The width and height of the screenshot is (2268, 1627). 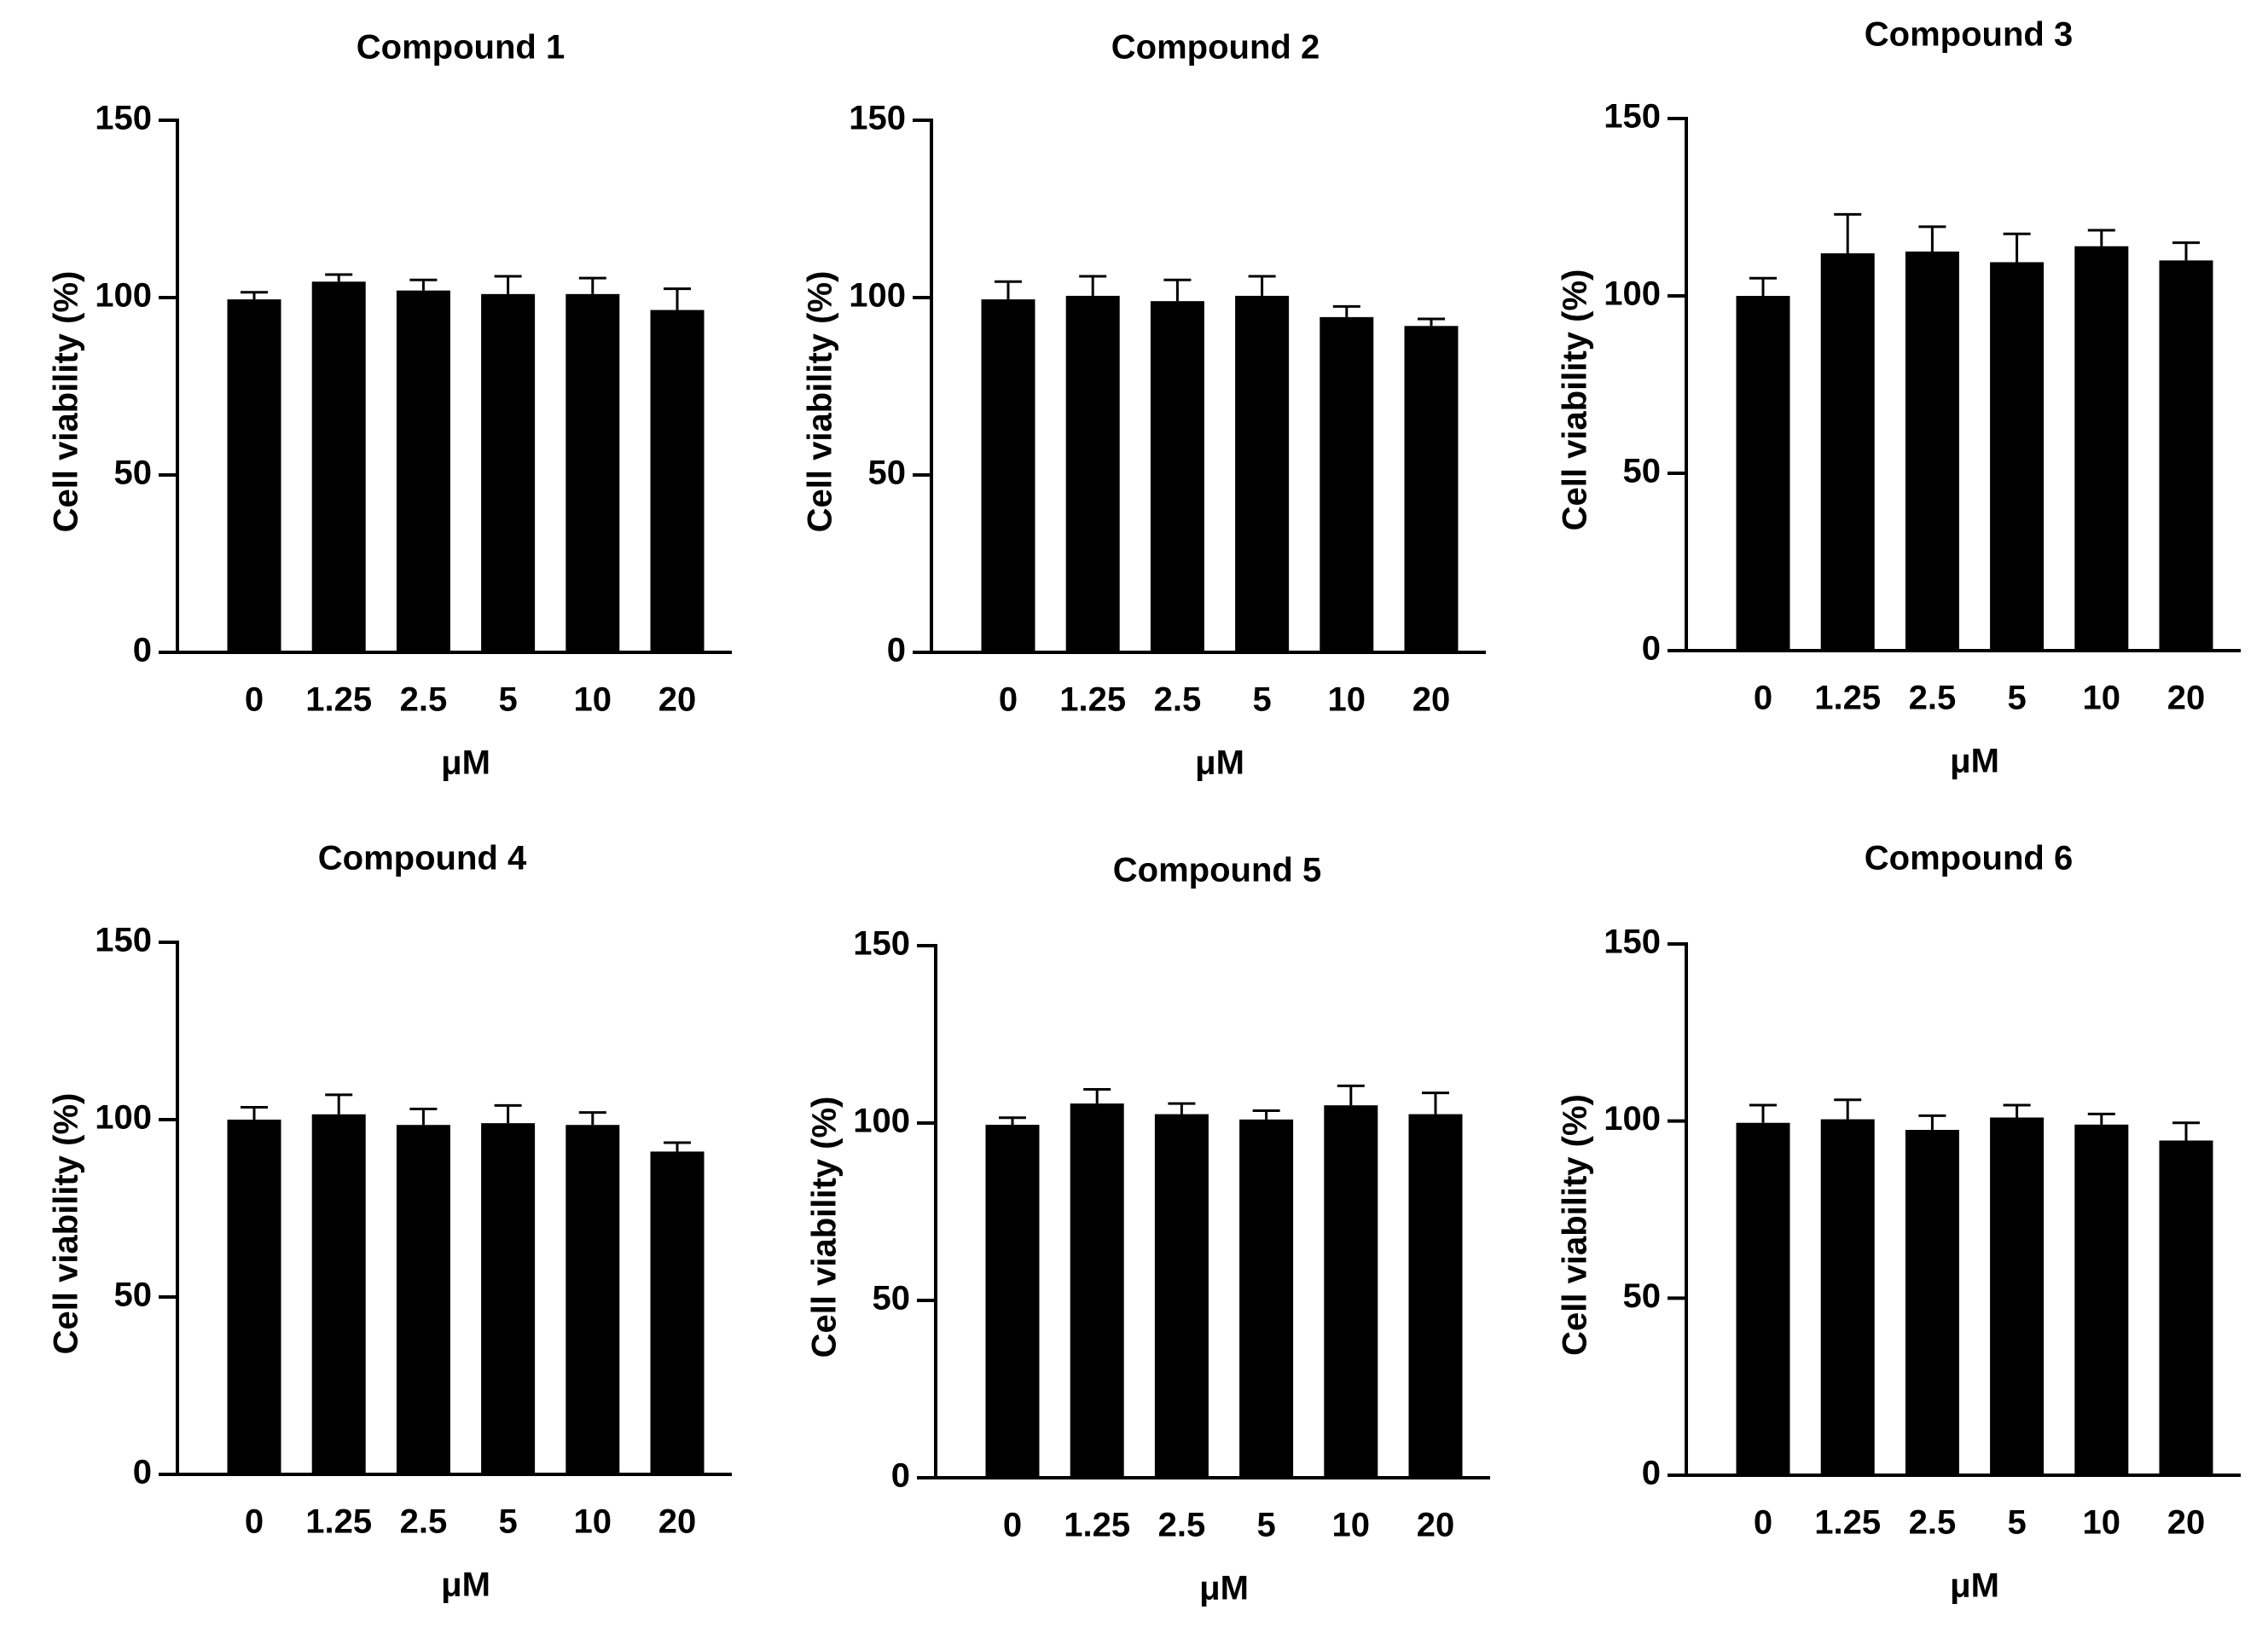 I want to click on chart-title: Compound 1, so click(x=461, y=48).